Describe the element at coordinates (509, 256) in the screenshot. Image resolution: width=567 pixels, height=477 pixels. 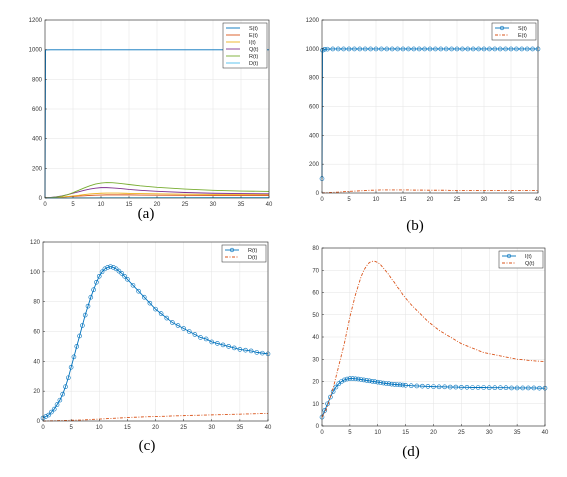
I see `legend-marker` at that location.